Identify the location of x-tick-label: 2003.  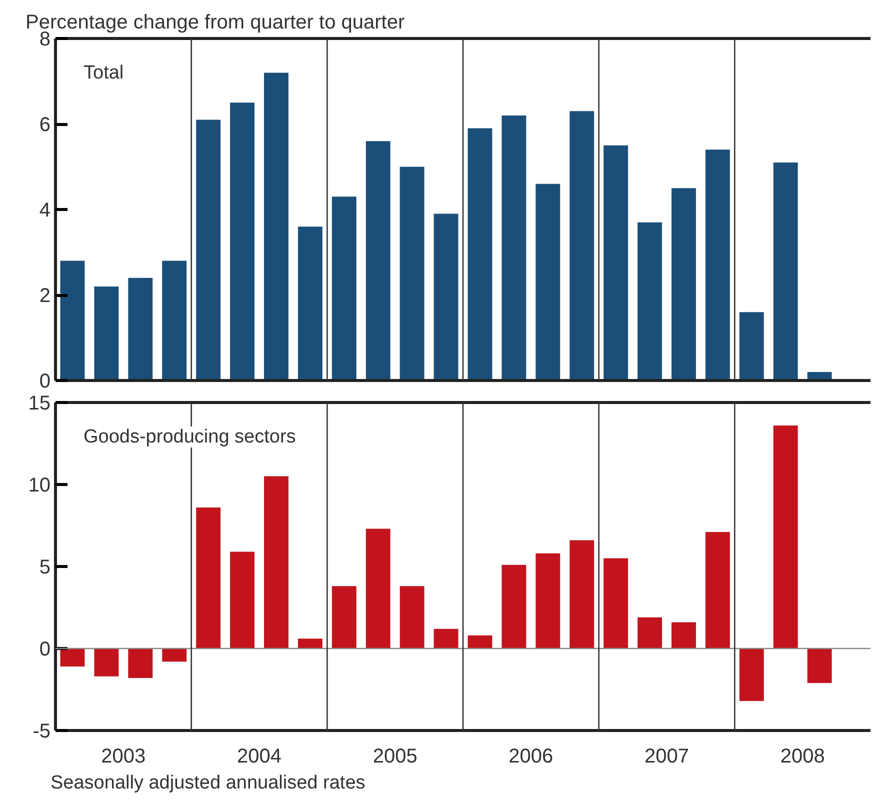
(123, 757).